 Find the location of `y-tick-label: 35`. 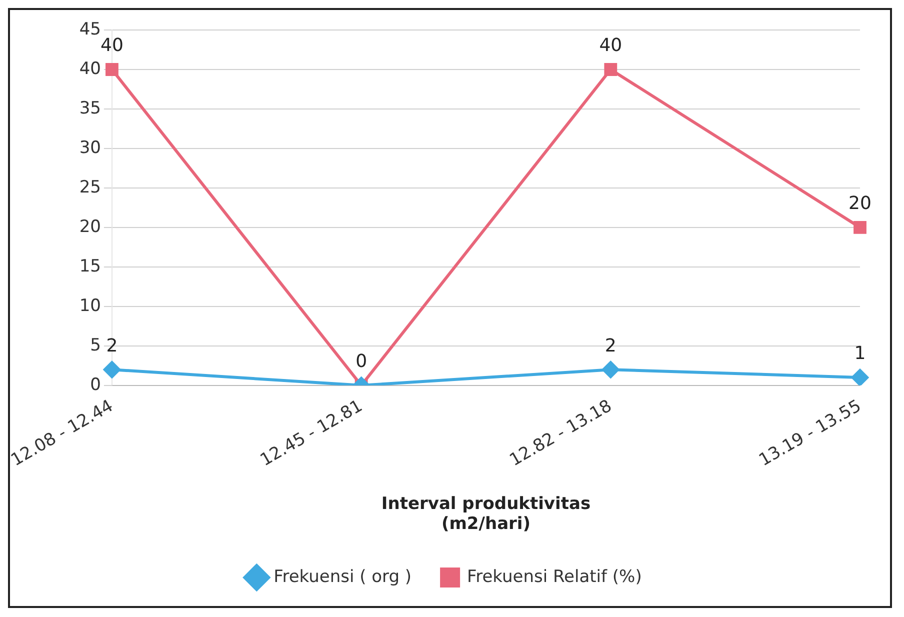

y-tick-label: 35 is located at coordinates (90, 108).